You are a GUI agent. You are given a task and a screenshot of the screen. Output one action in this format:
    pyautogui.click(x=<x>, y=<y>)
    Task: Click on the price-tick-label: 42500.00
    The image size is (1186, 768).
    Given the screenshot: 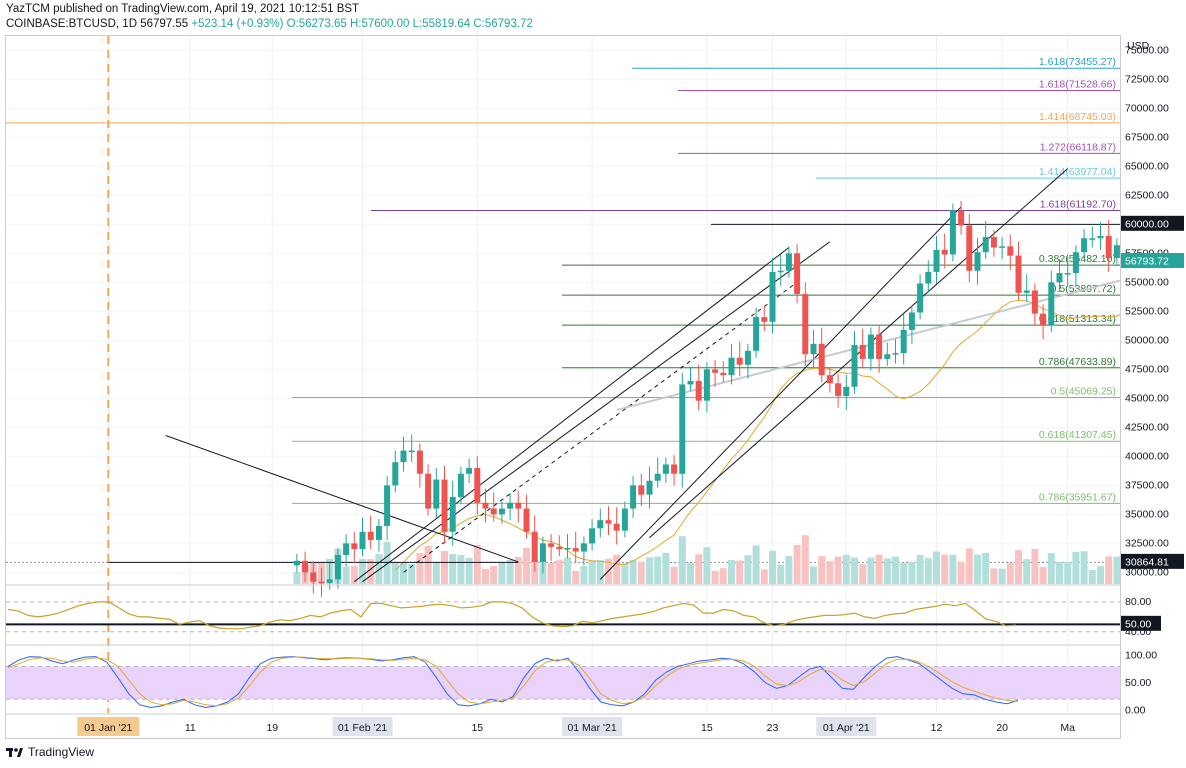 What is the action you would take?
    pyautogui.click(x=1147, y=427)
    